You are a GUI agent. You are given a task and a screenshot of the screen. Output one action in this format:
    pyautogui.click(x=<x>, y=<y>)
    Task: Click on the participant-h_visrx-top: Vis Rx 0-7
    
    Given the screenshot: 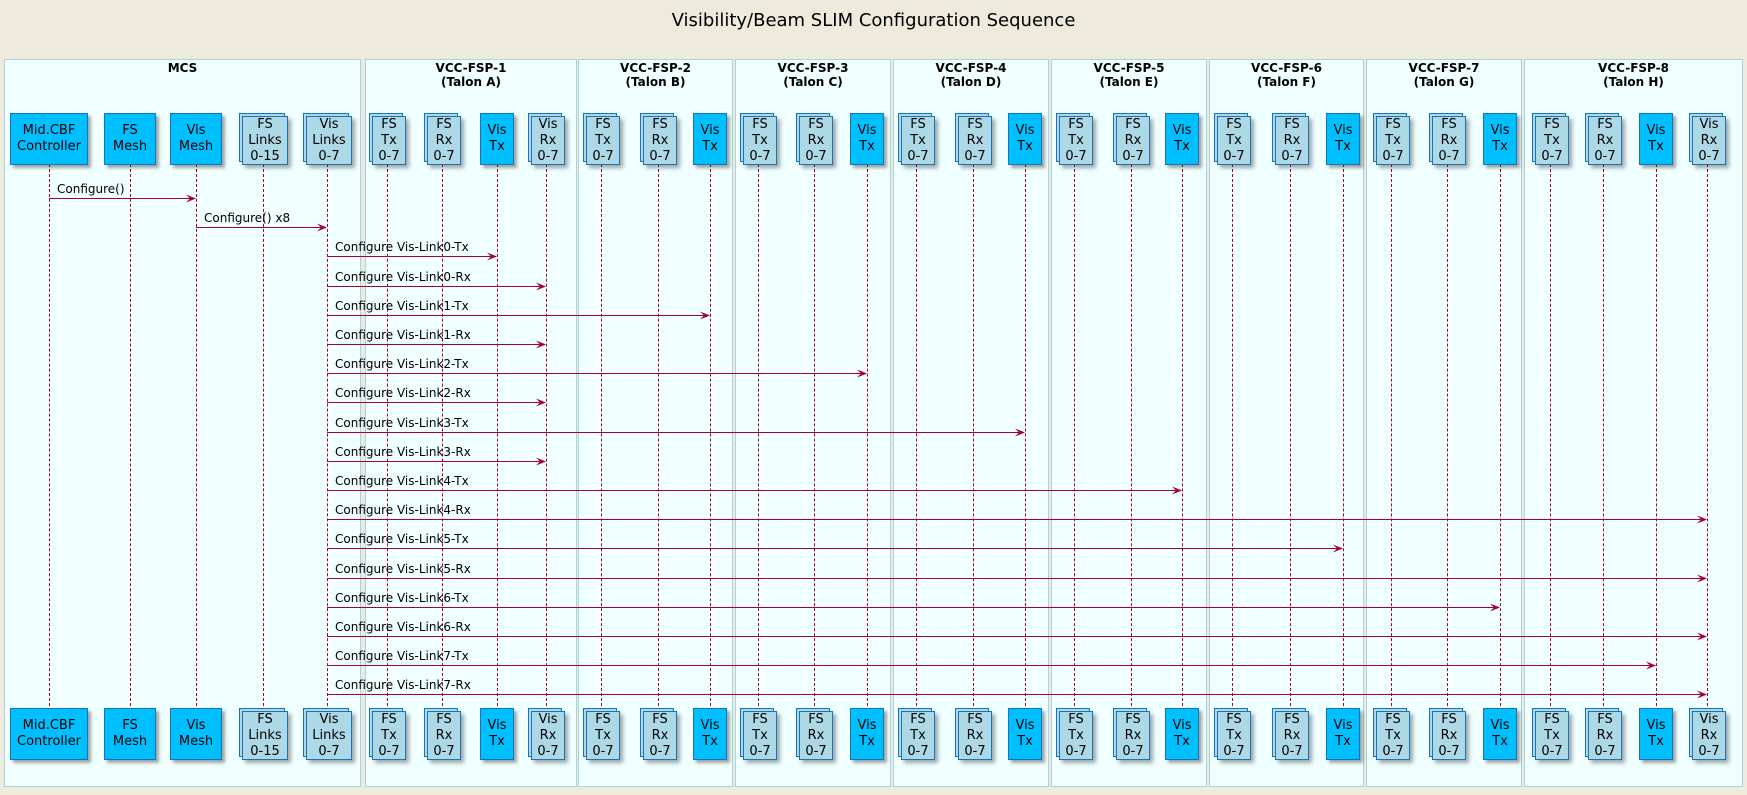 What is the action you would take?
    pyautogui.click(x=1709, y=140)
    